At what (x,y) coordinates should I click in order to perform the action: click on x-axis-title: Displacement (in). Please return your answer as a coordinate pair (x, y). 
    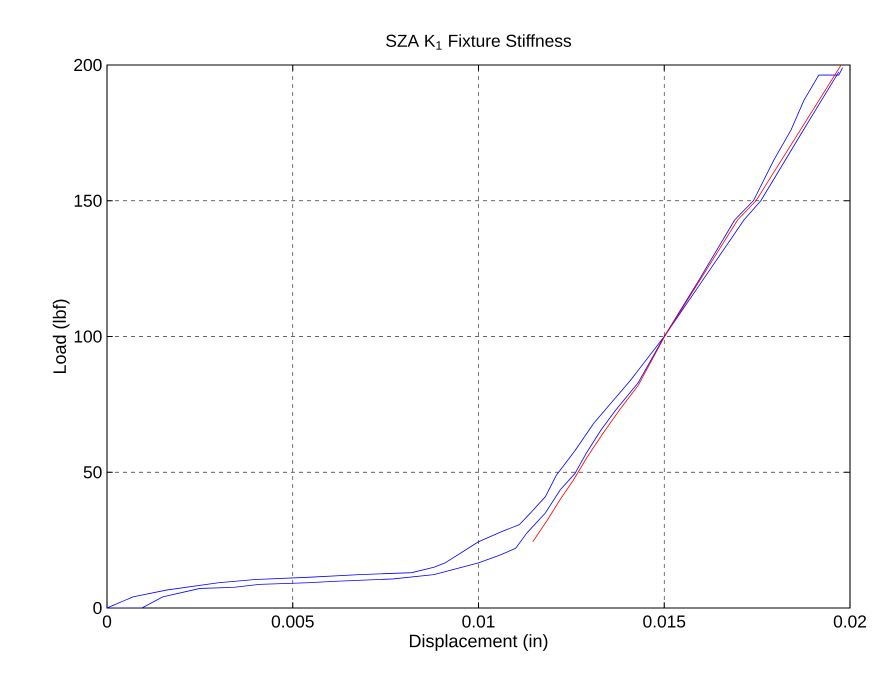
    Looking at the image, I should click on (479, 642).